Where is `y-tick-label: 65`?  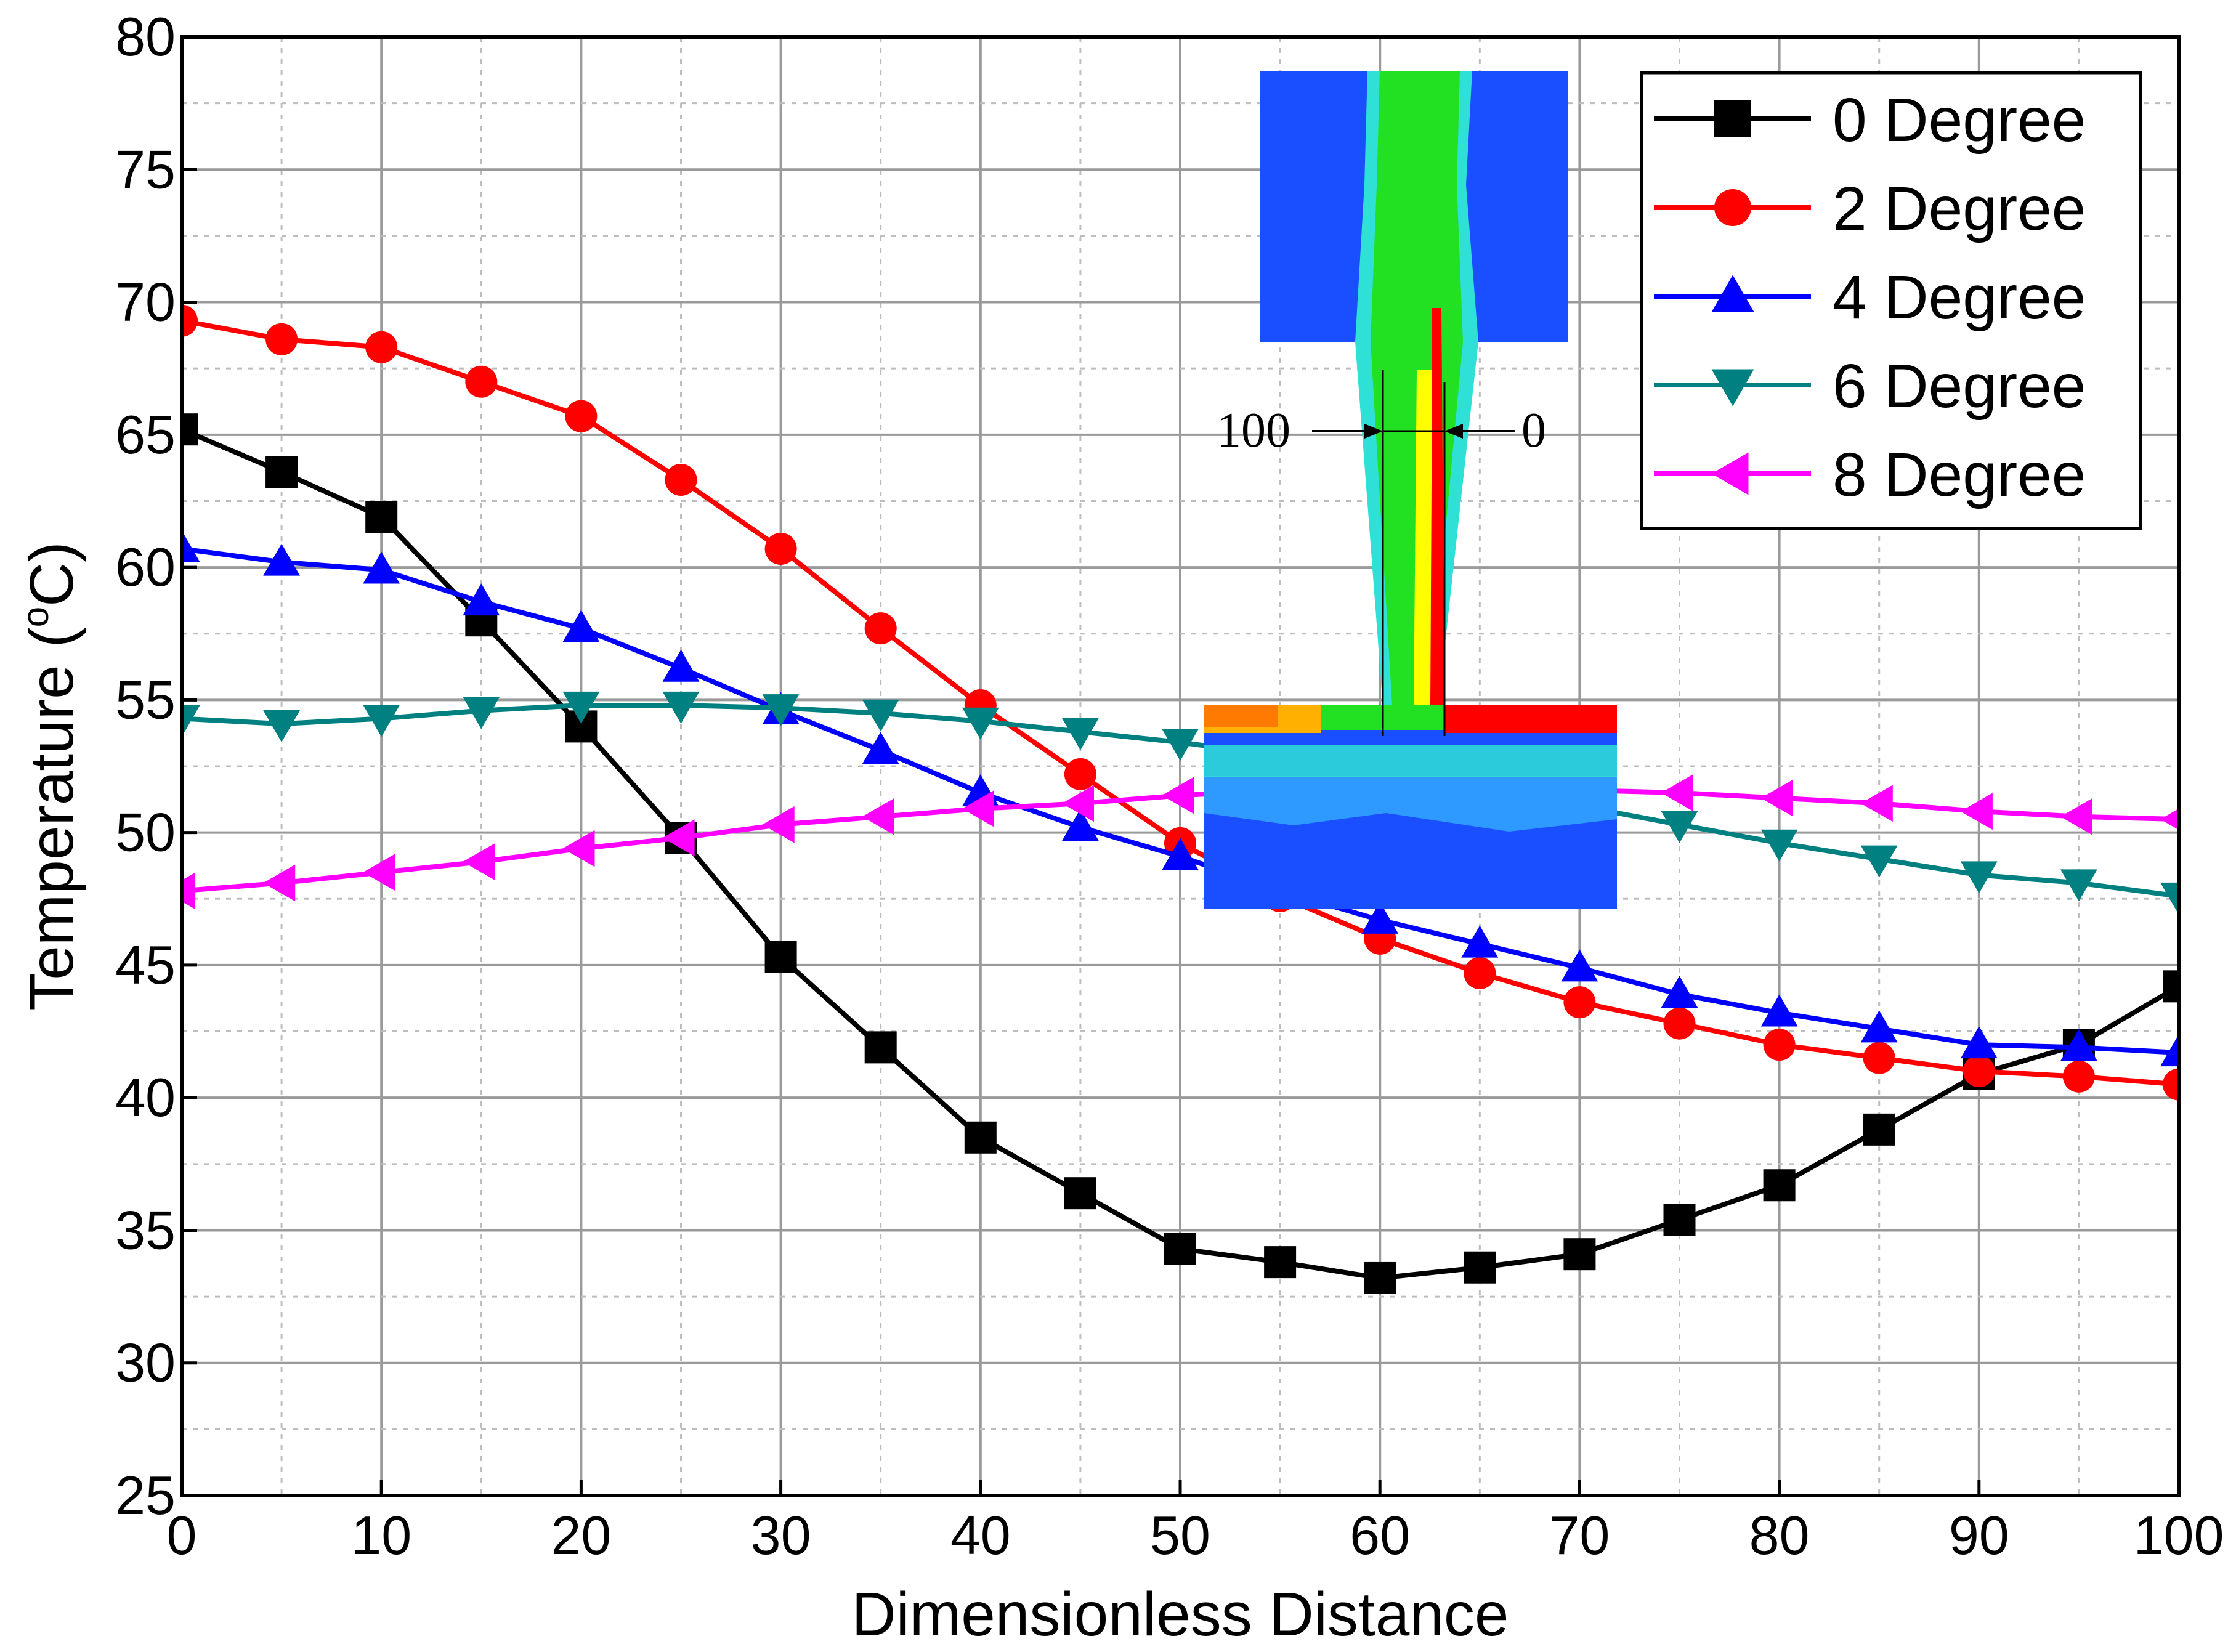 y-tick-label: 65 is located at coordinates (146, 434).